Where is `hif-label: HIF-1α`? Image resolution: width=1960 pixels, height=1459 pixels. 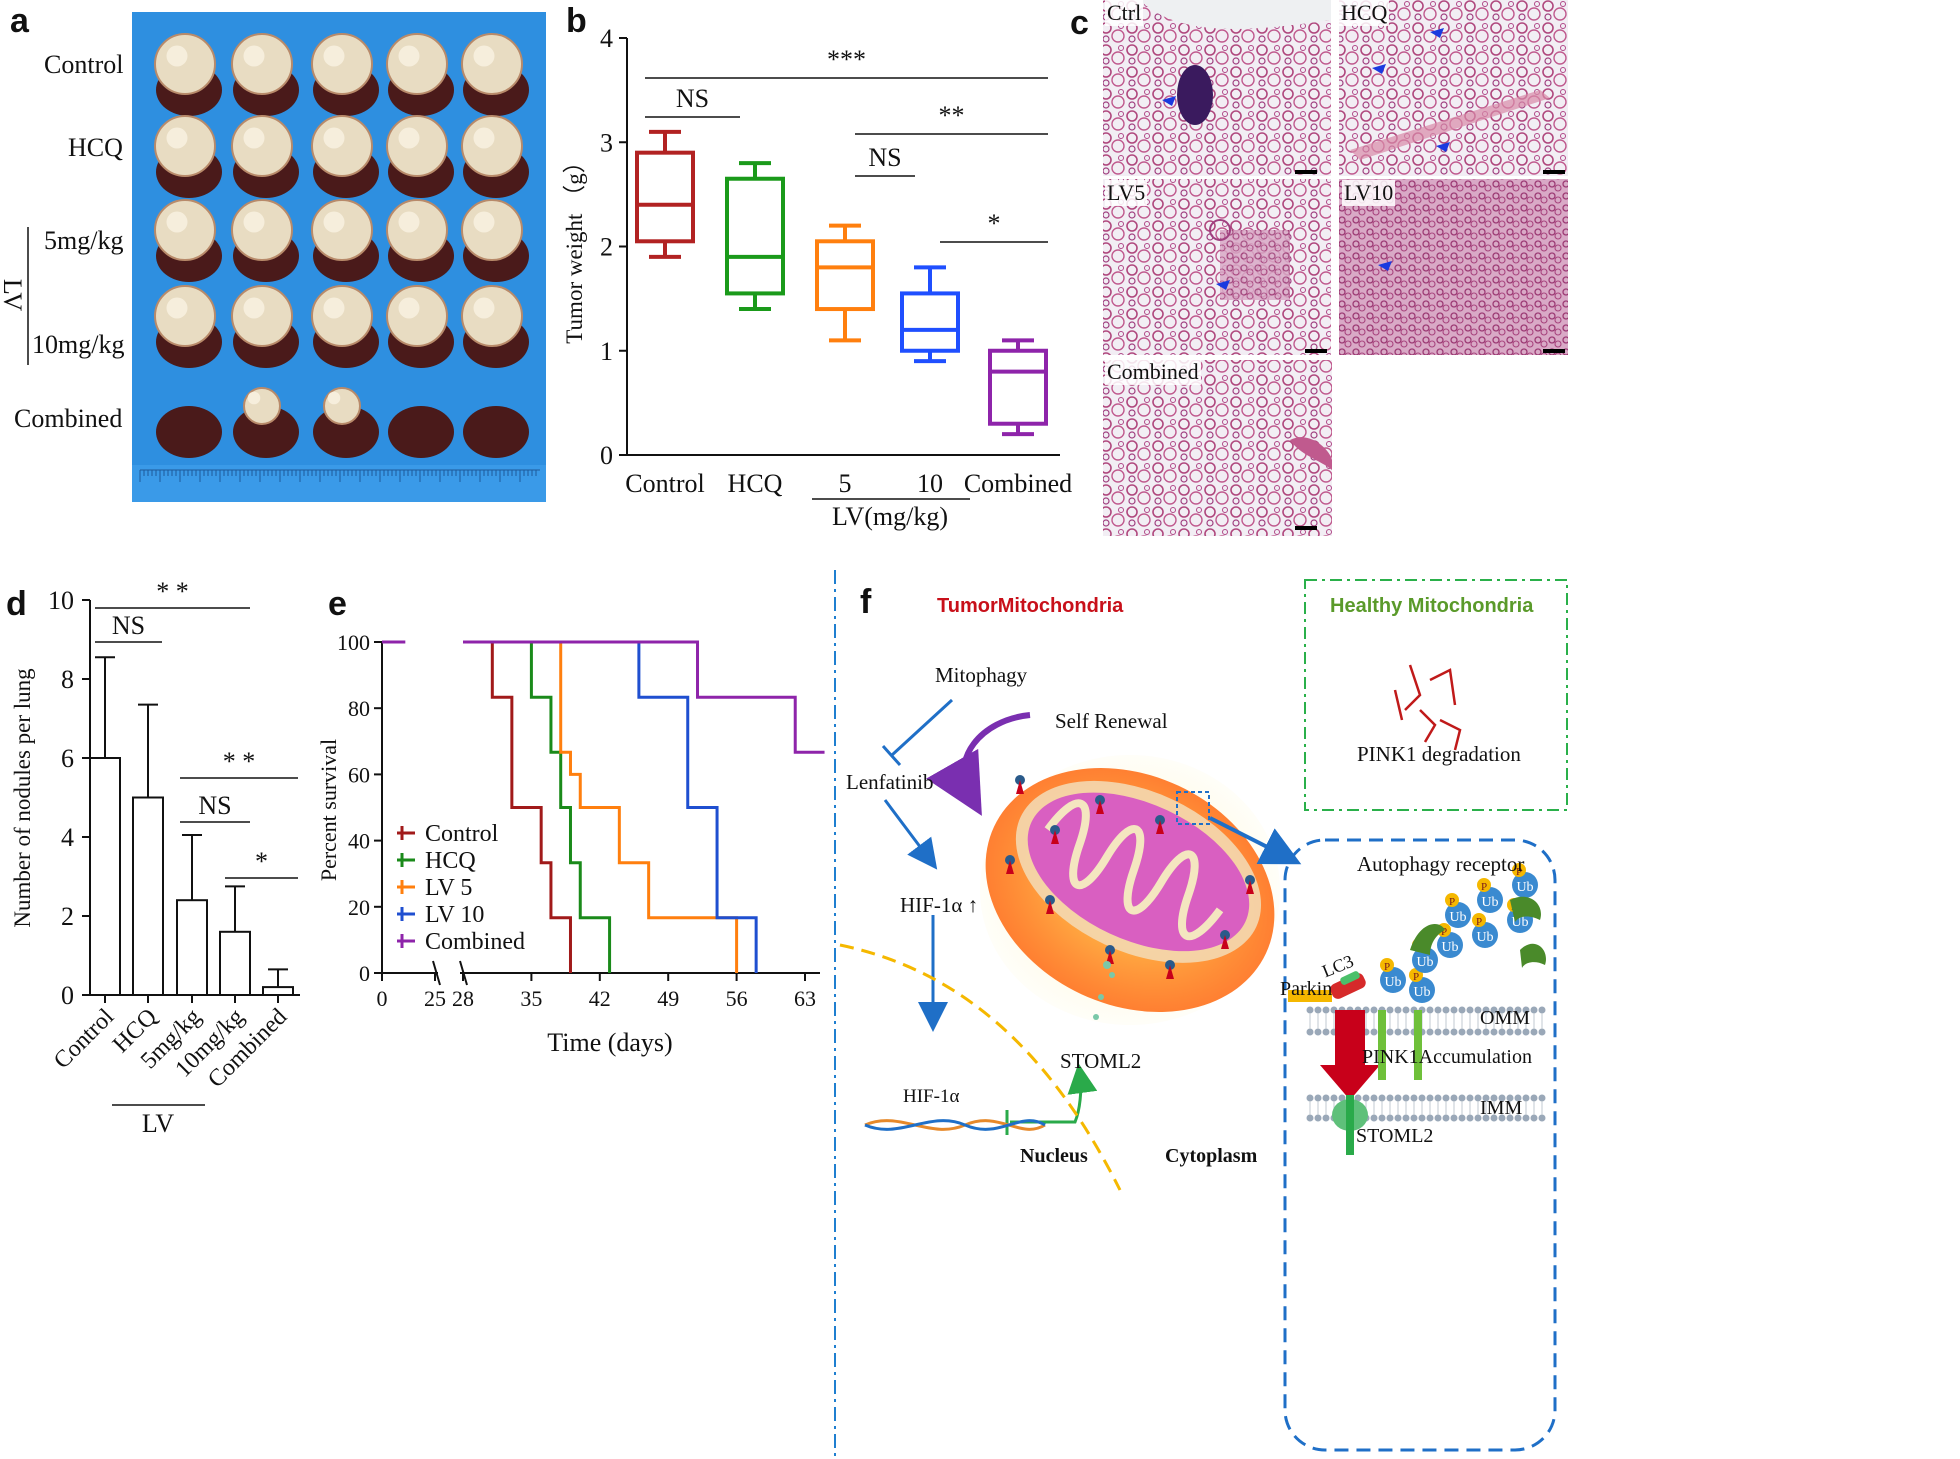 hif-label: HIF-1α is located at coordinates (931, 1096).